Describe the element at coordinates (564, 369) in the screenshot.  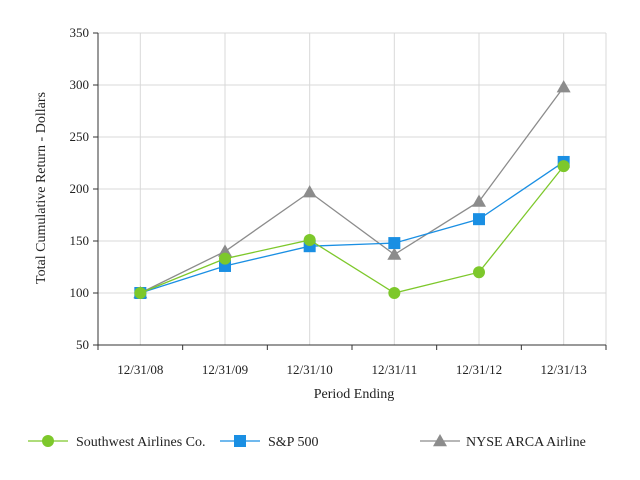
I see `x-tick-label: 12/31/13` at that location.